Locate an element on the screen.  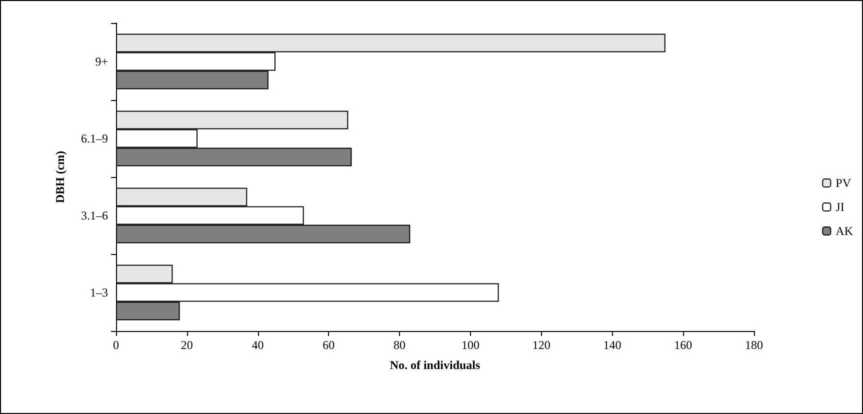
legend-label: AK is located at coordinates (845, 231).